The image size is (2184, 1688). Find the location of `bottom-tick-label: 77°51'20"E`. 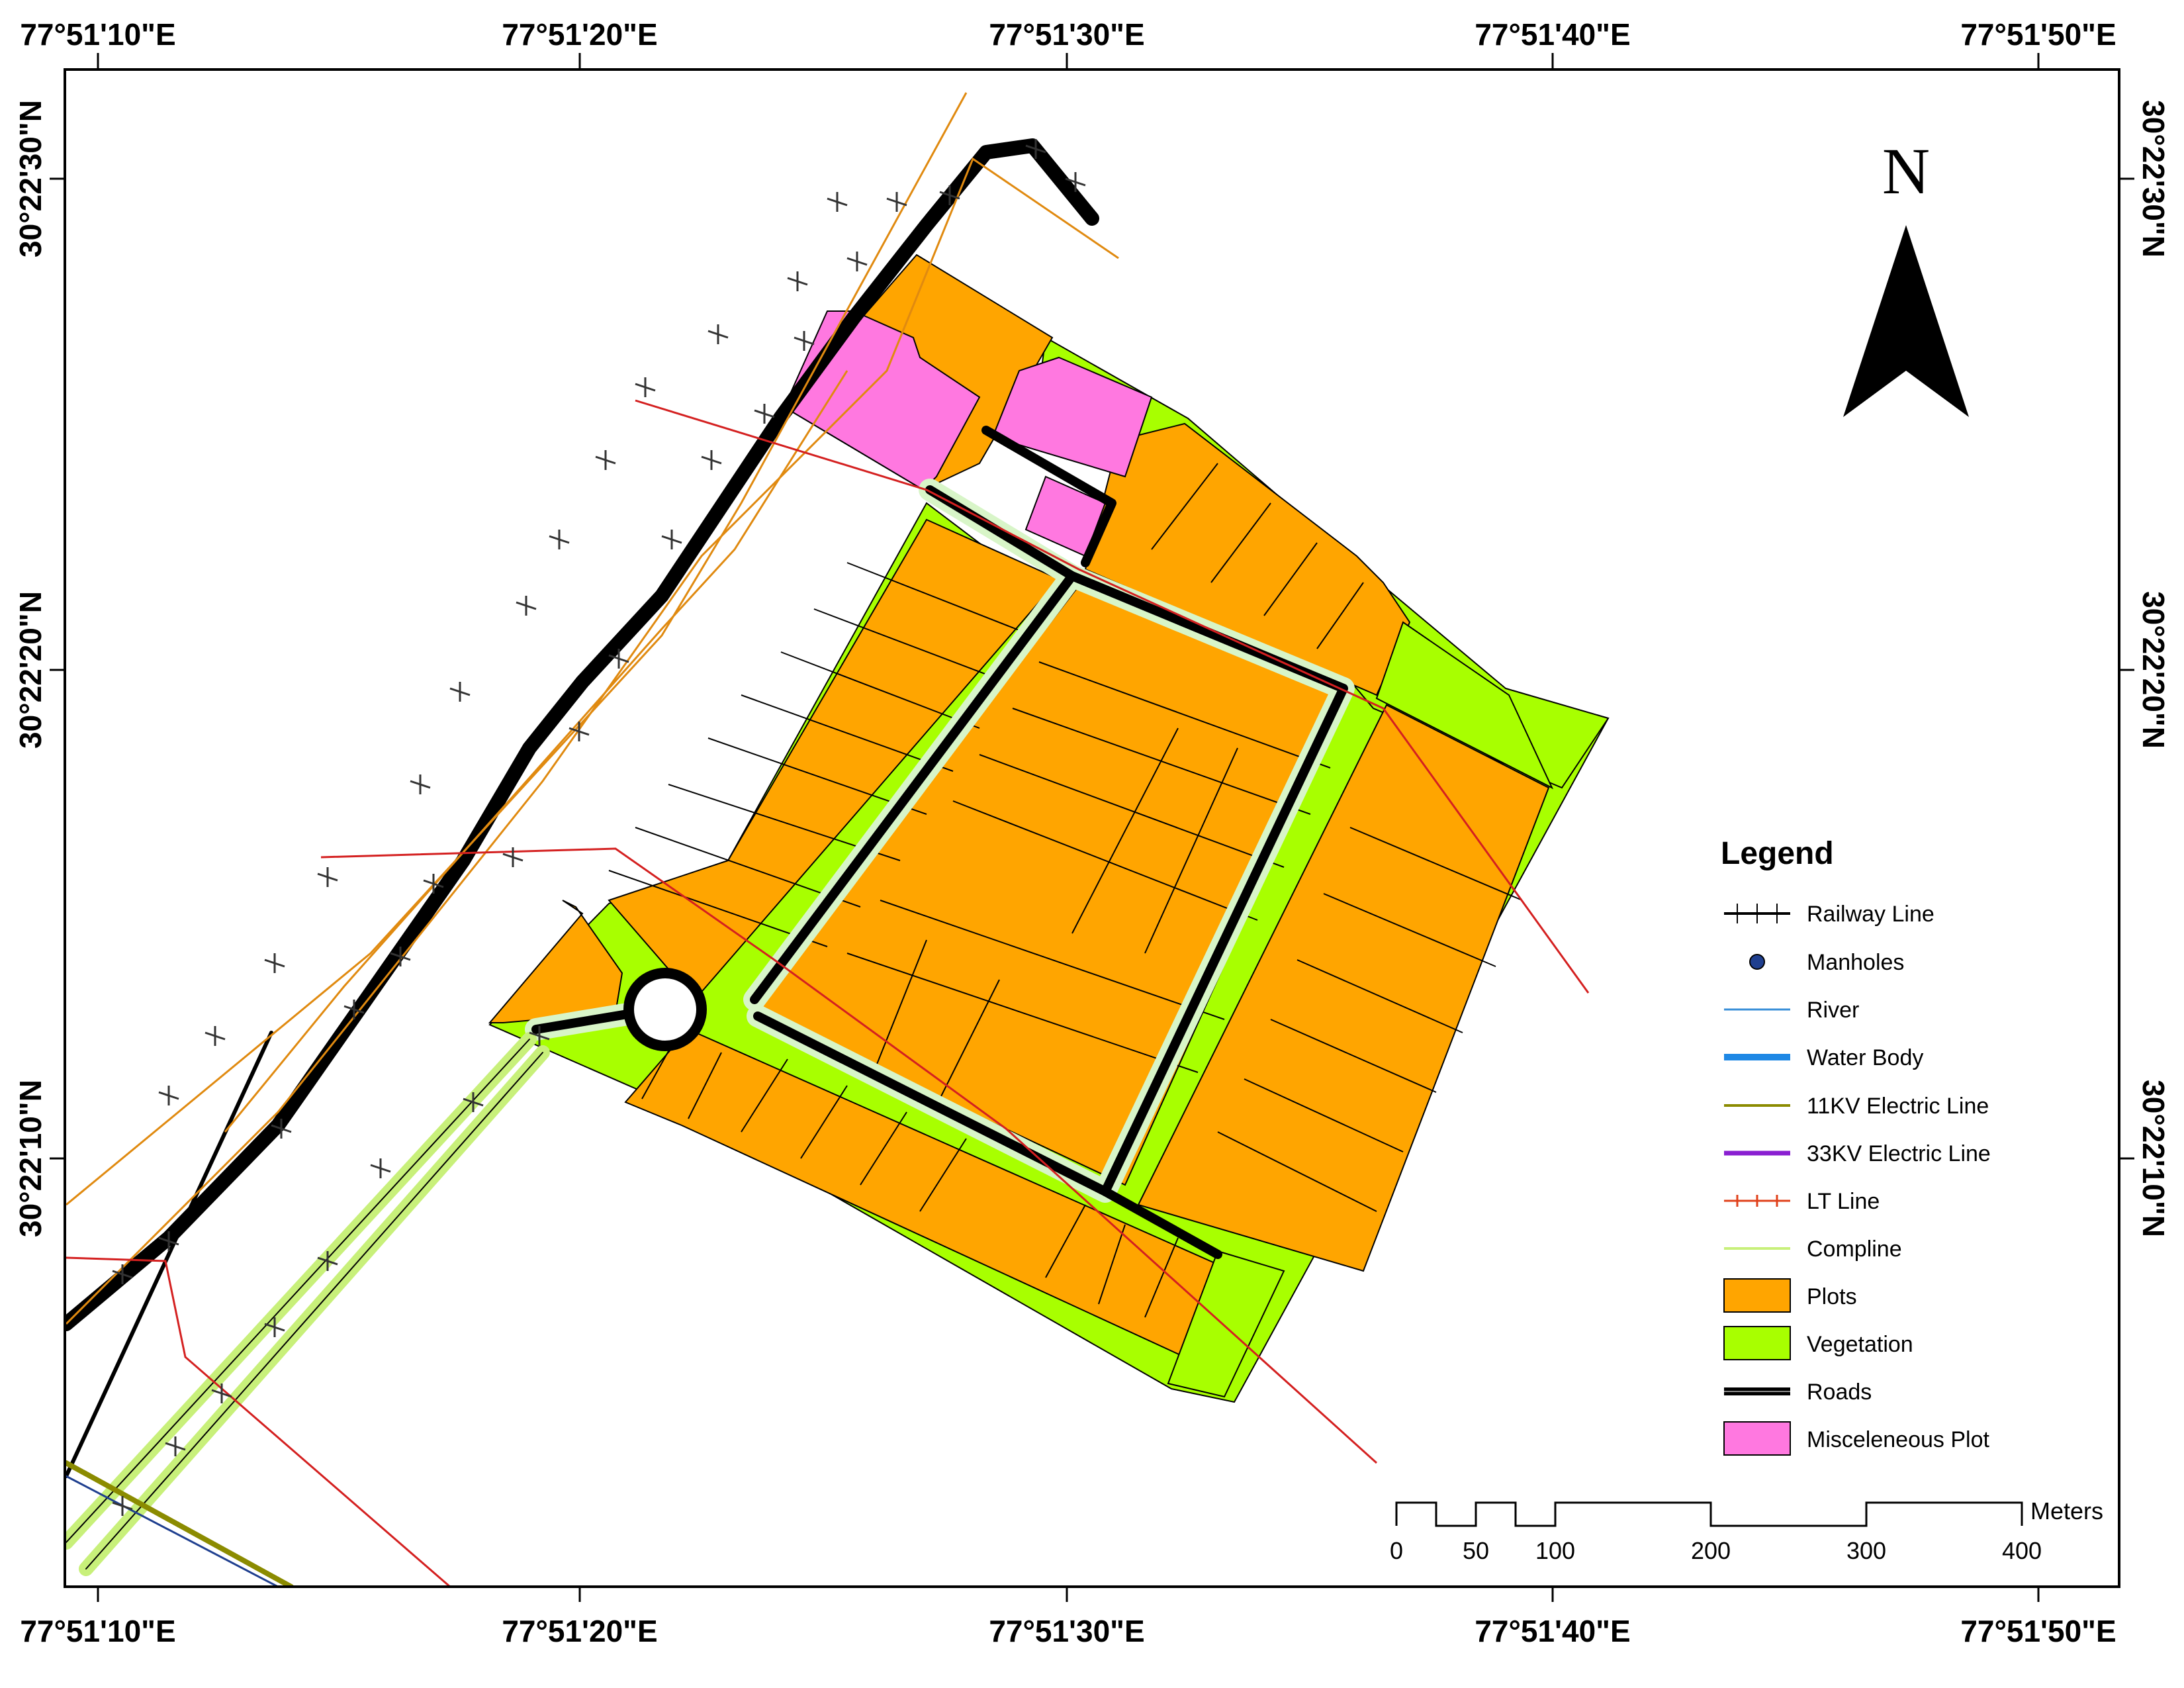

bottom-tick-label: 77°51'20"E is located at coordinates (579, 1631).